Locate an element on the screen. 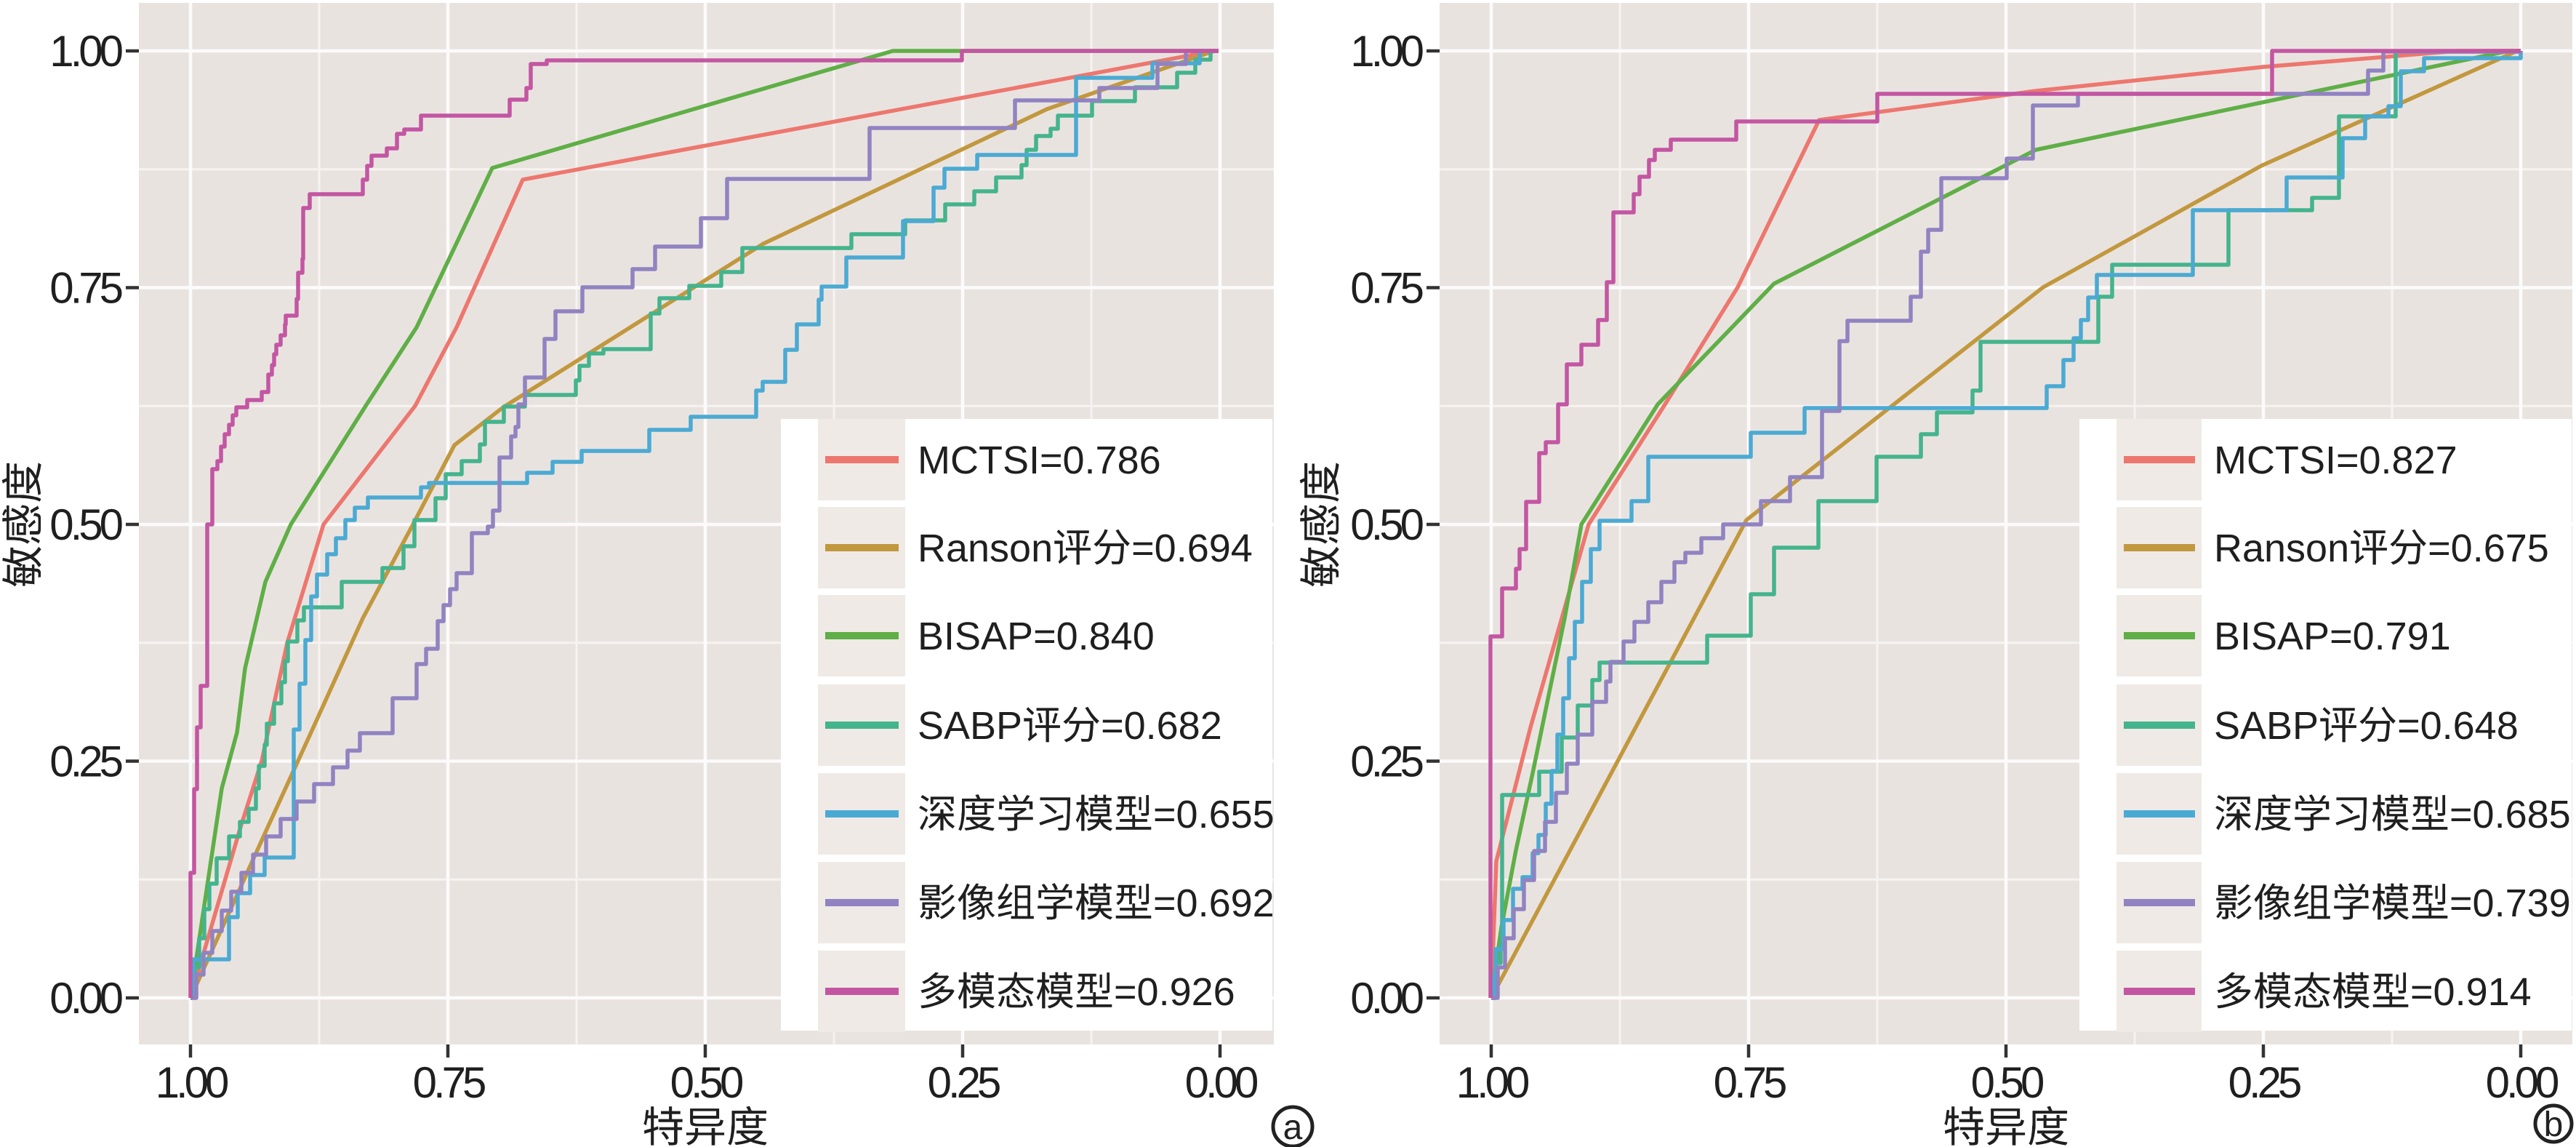  svg-text: =0.694 is located at coordinates (1192, 548).